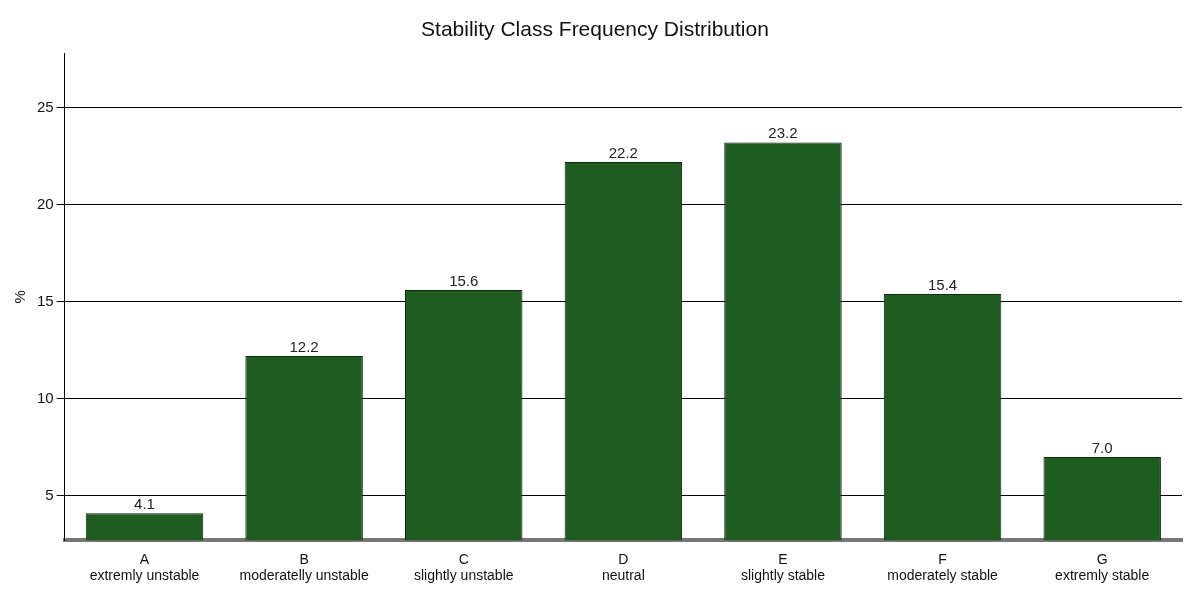 The width and height of the screenshot is (1200, 596). I want to click on data-label: 7.0, so click(1102, 447).